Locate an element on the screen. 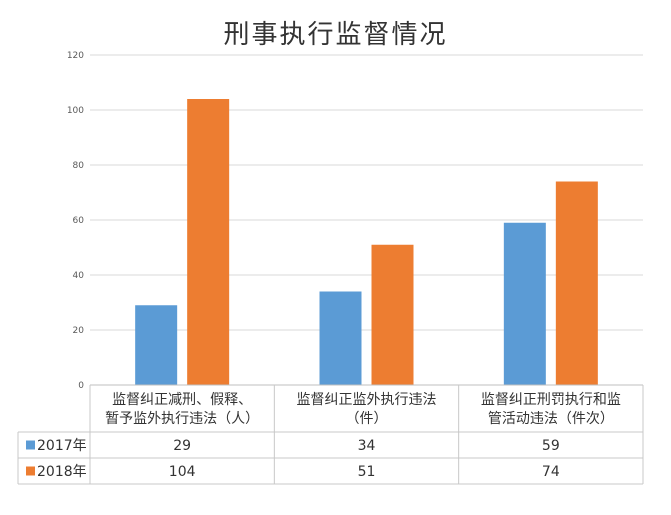 The image size is (671, 515). table-value: 59 is located at coordinates (551, 446).